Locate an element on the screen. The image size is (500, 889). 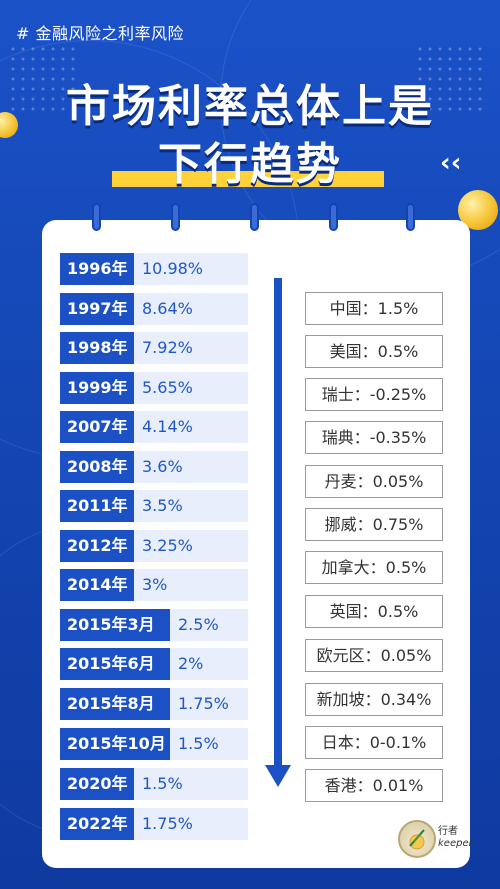
year-label: 1996年 is located at coordinates (97, 269).